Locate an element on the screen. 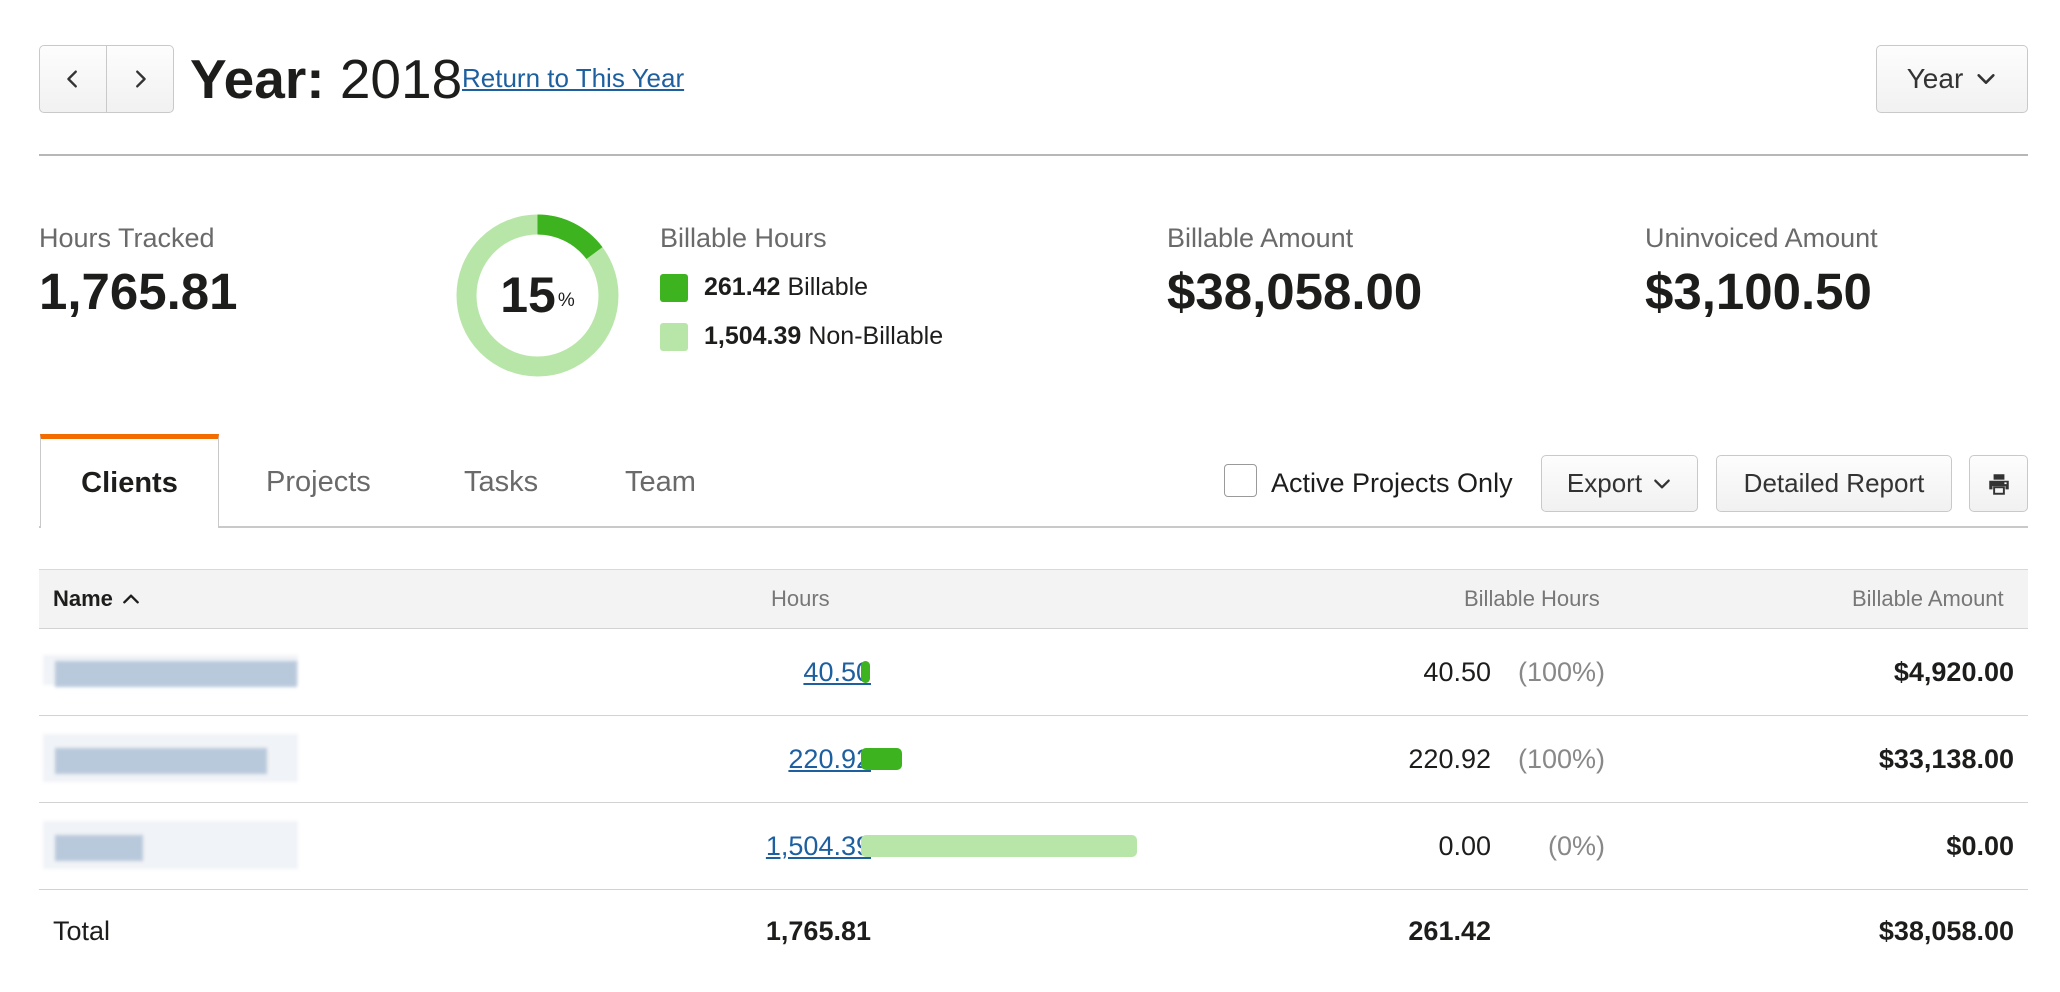 The width and height of the screenshot is (2060, 992). header-divider is located at coordinates (1033, 155).